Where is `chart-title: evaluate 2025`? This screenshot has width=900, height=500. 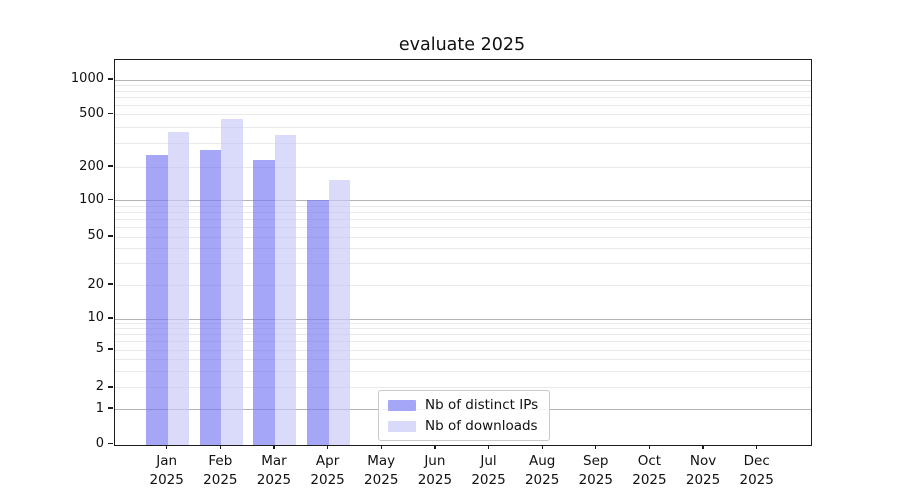
chart-title: evaluate 2025 is located at coordinates (462, 45).